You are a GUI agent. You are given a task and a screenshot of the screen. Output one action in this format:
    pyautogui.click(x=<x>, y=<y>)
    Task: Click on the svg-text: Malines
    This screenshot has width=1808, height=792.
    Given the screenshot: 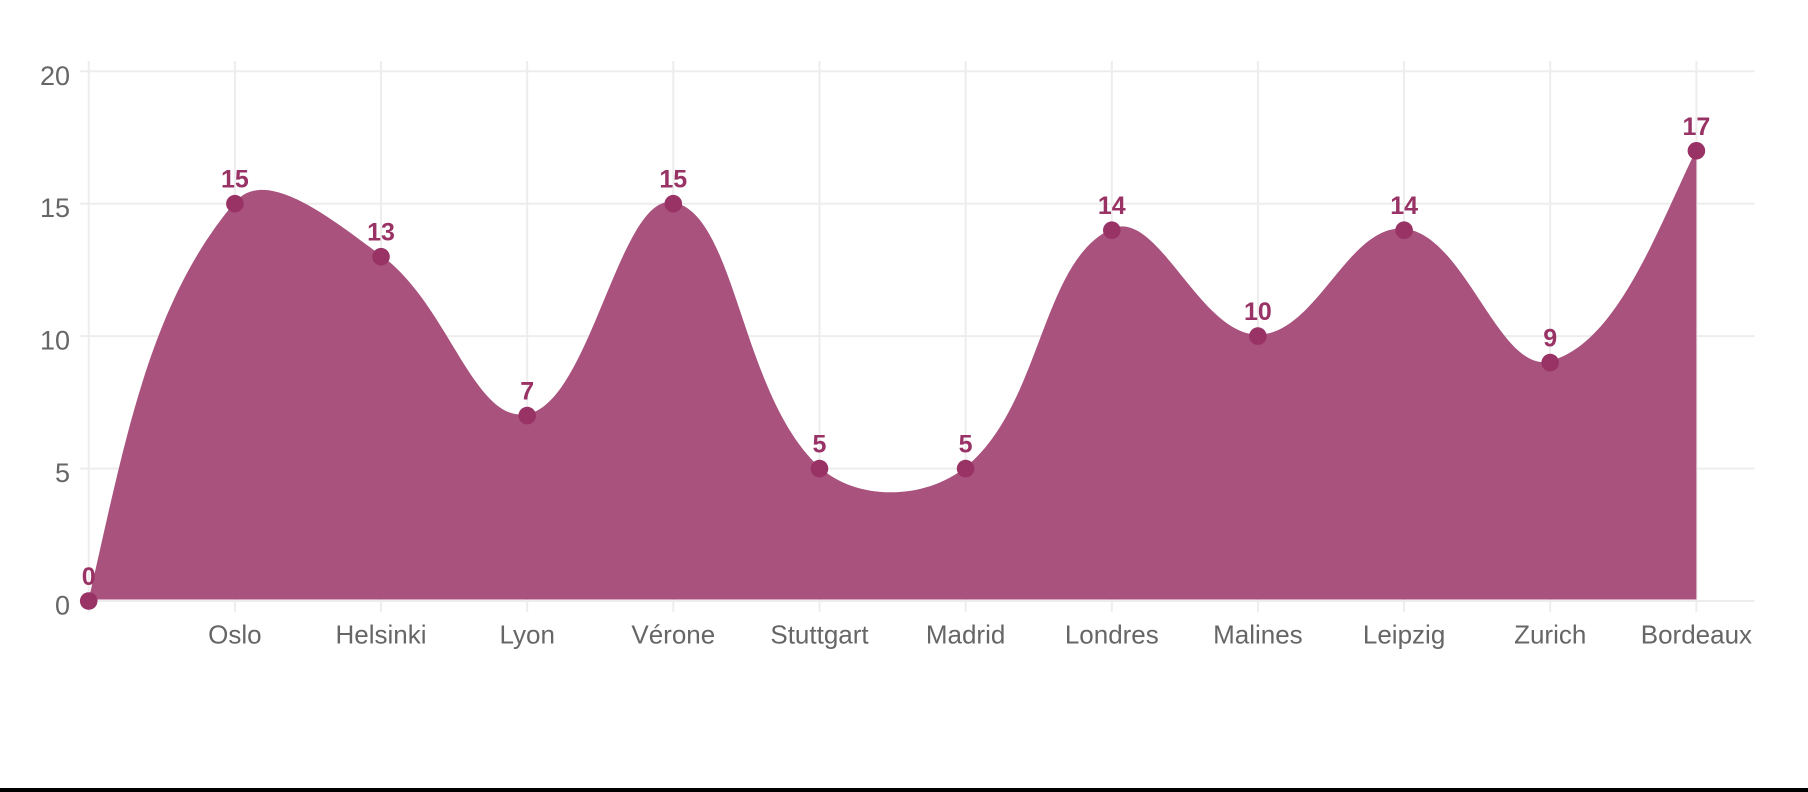 What is the action you would take?
    pyautogui.click(x=1258, y=635)
    